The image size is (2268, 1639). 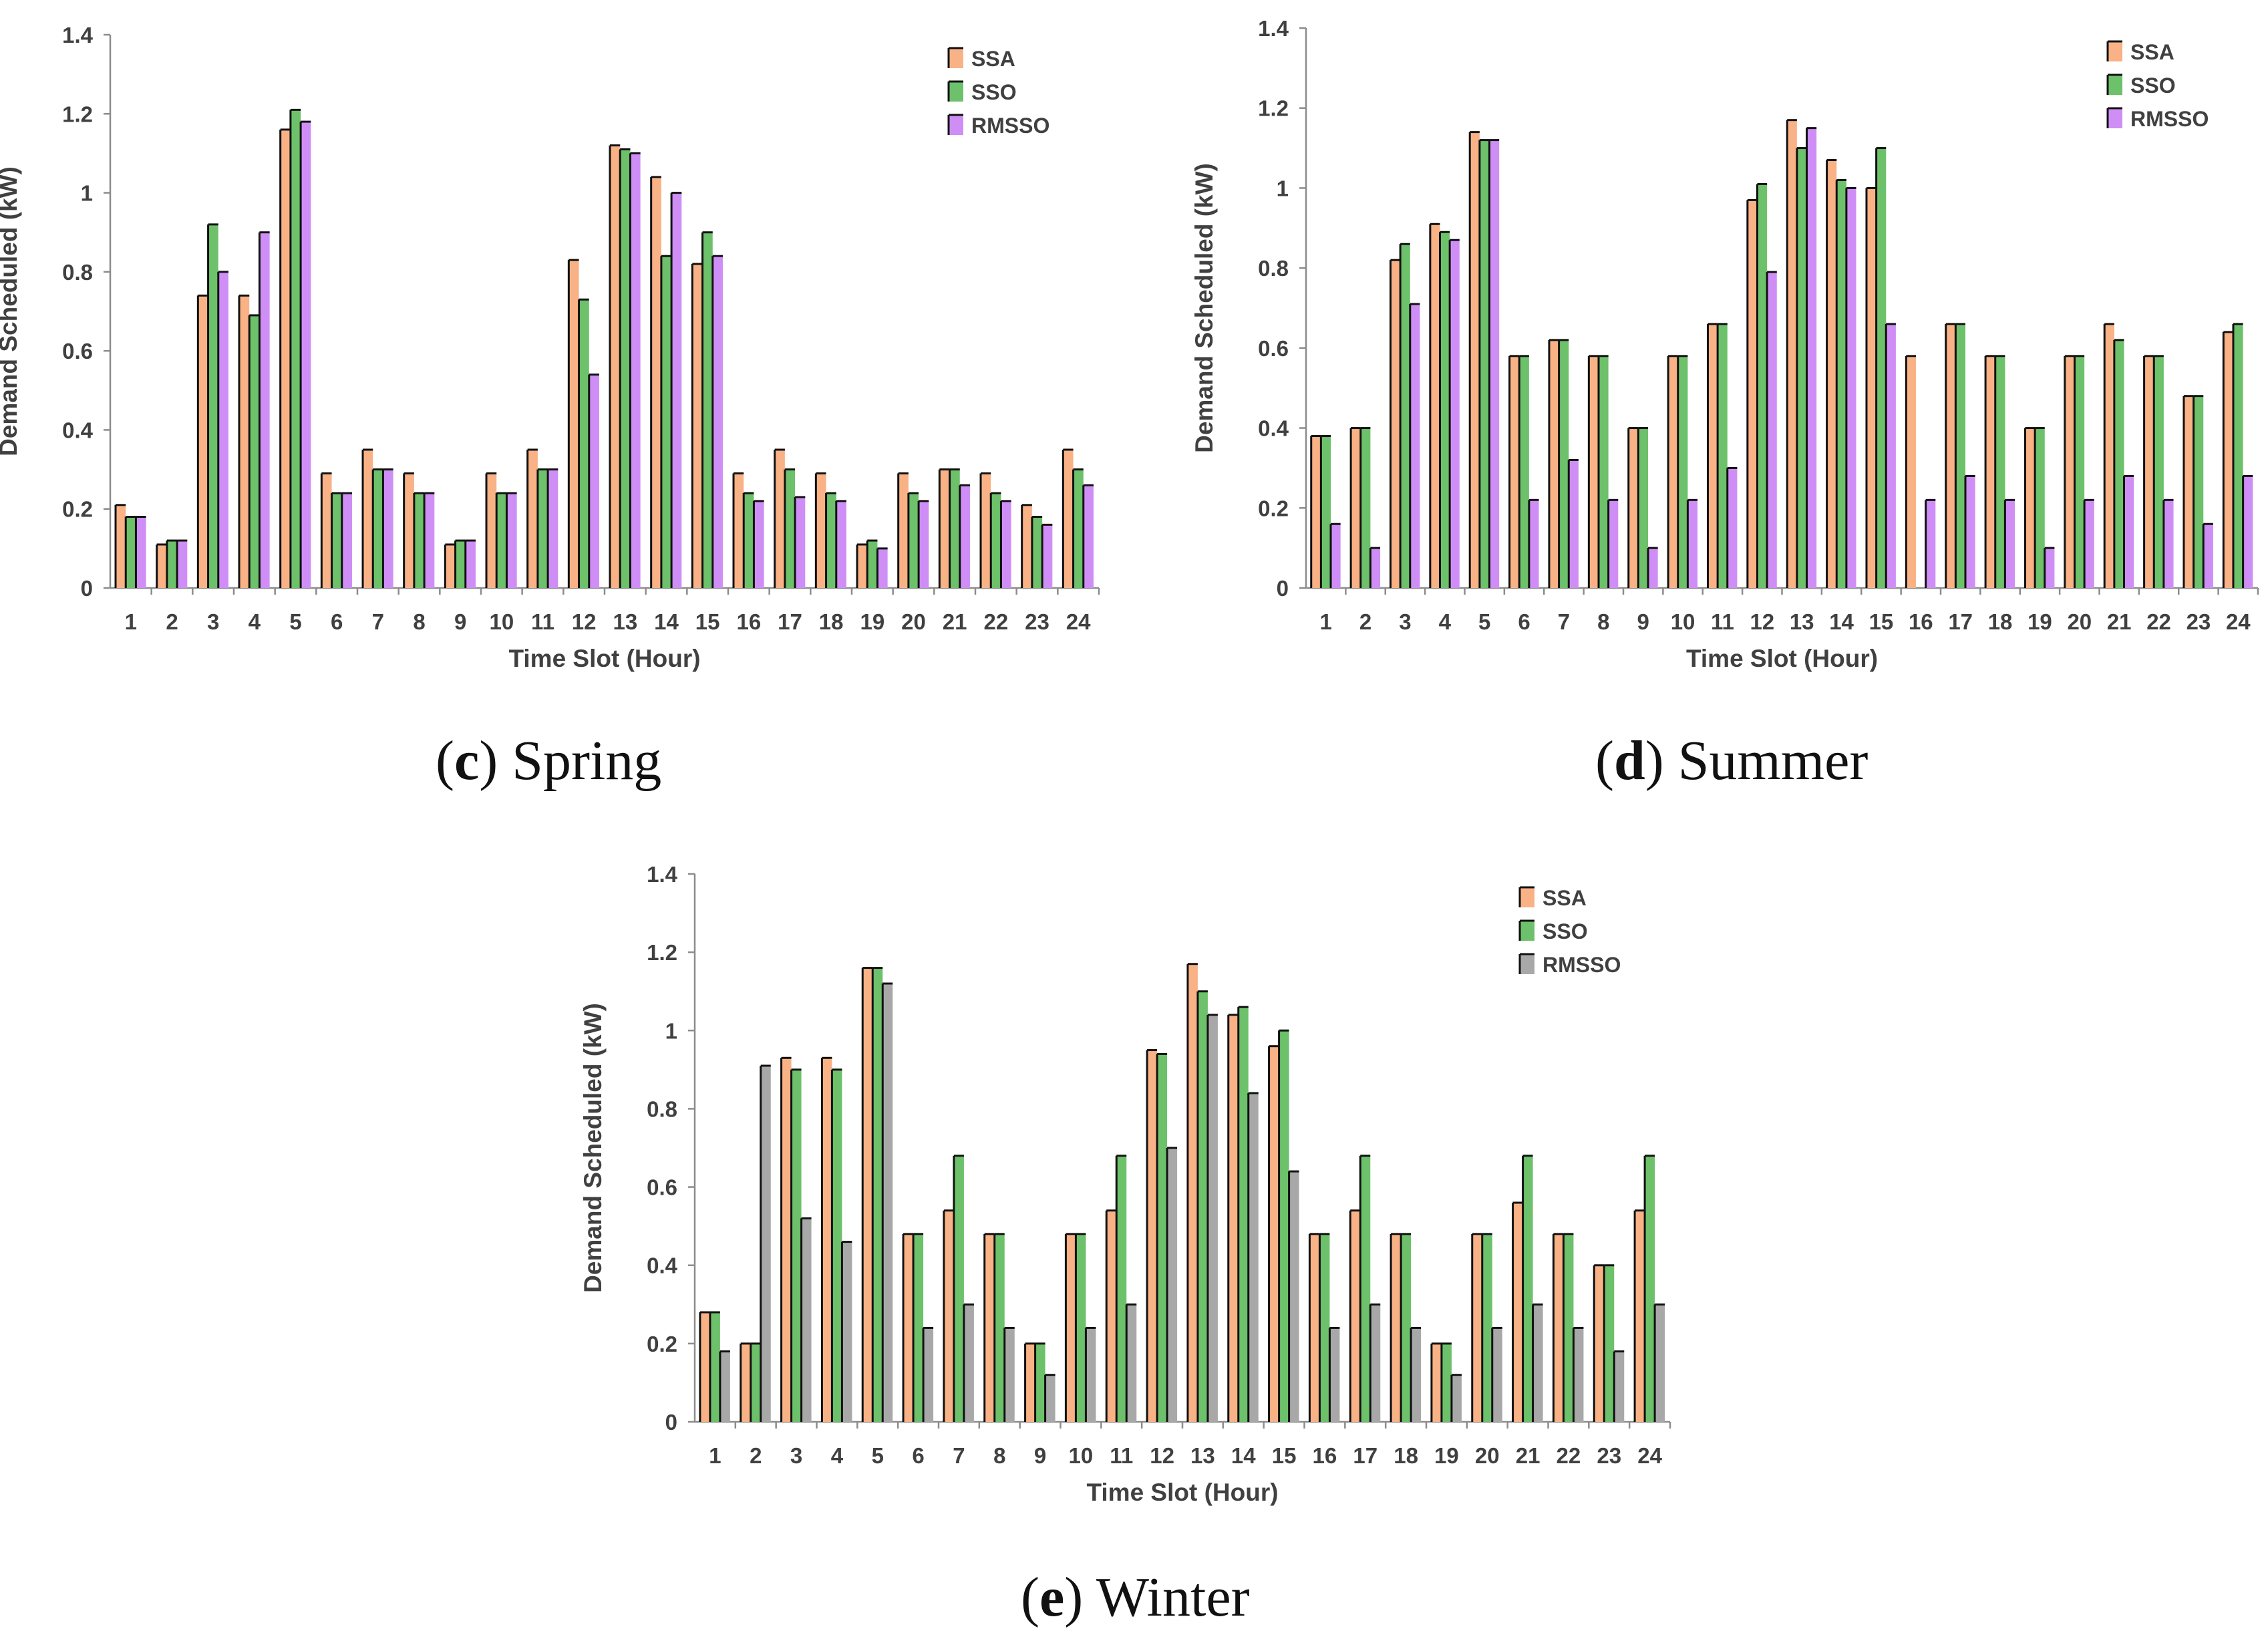 I want to click on caption-winter: (e) Winter, so click(x=1135, y=1597).